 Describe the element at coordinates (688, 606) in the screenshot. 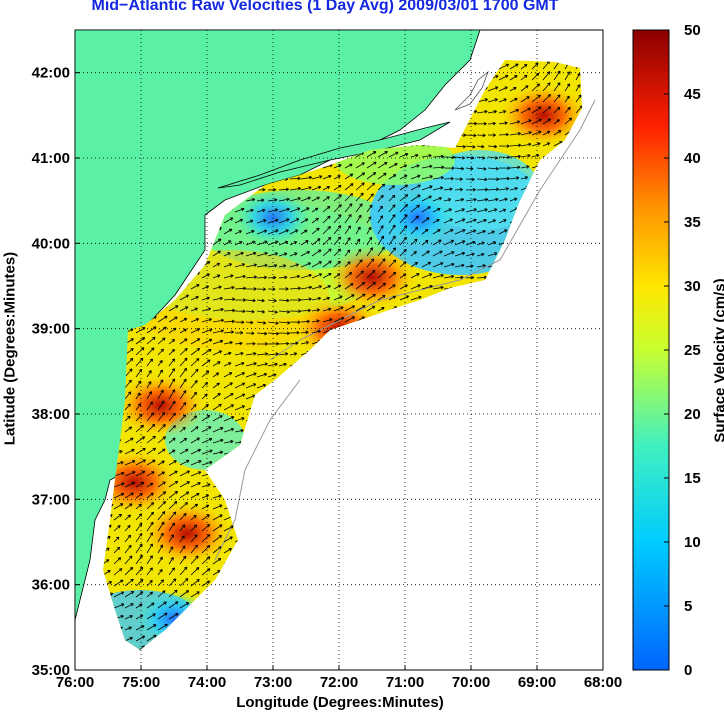

I see `colorbar-tick-label: 5` at that location.